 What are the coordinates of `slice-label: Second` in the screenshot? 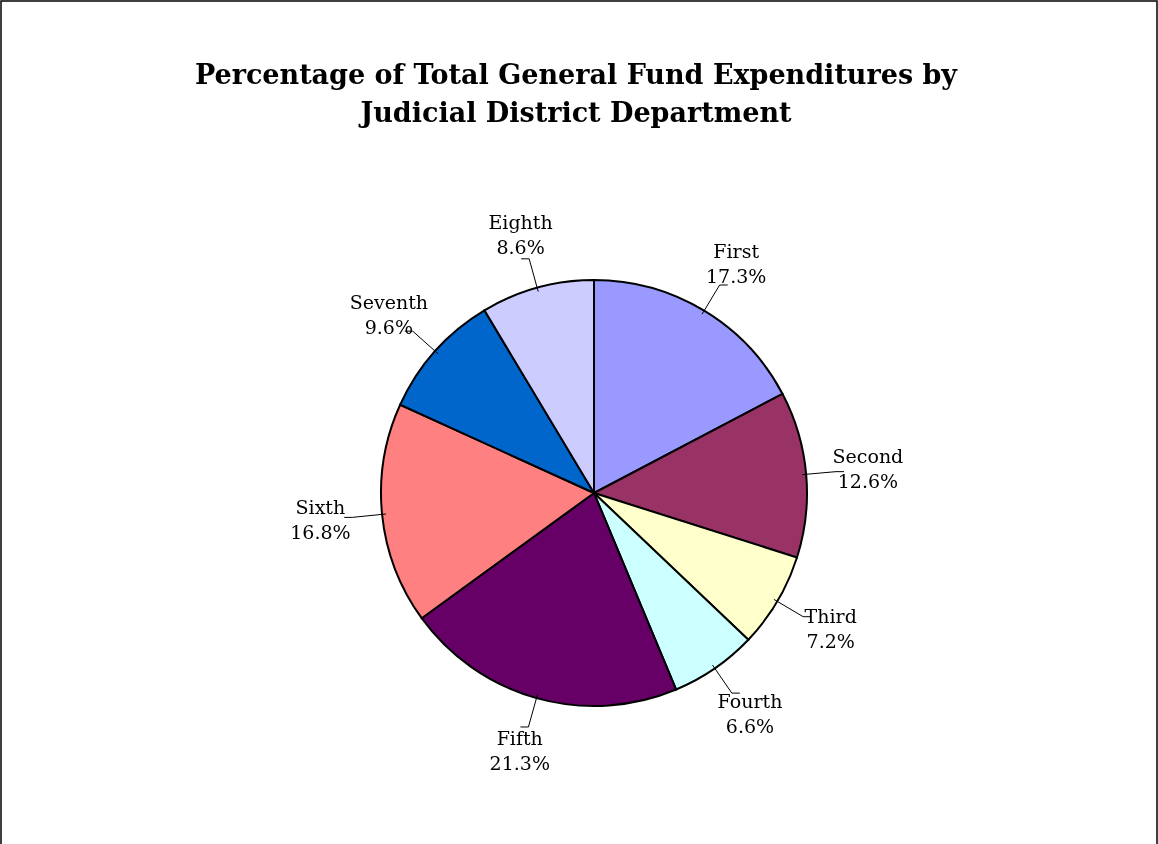 It's located at (868, 456).